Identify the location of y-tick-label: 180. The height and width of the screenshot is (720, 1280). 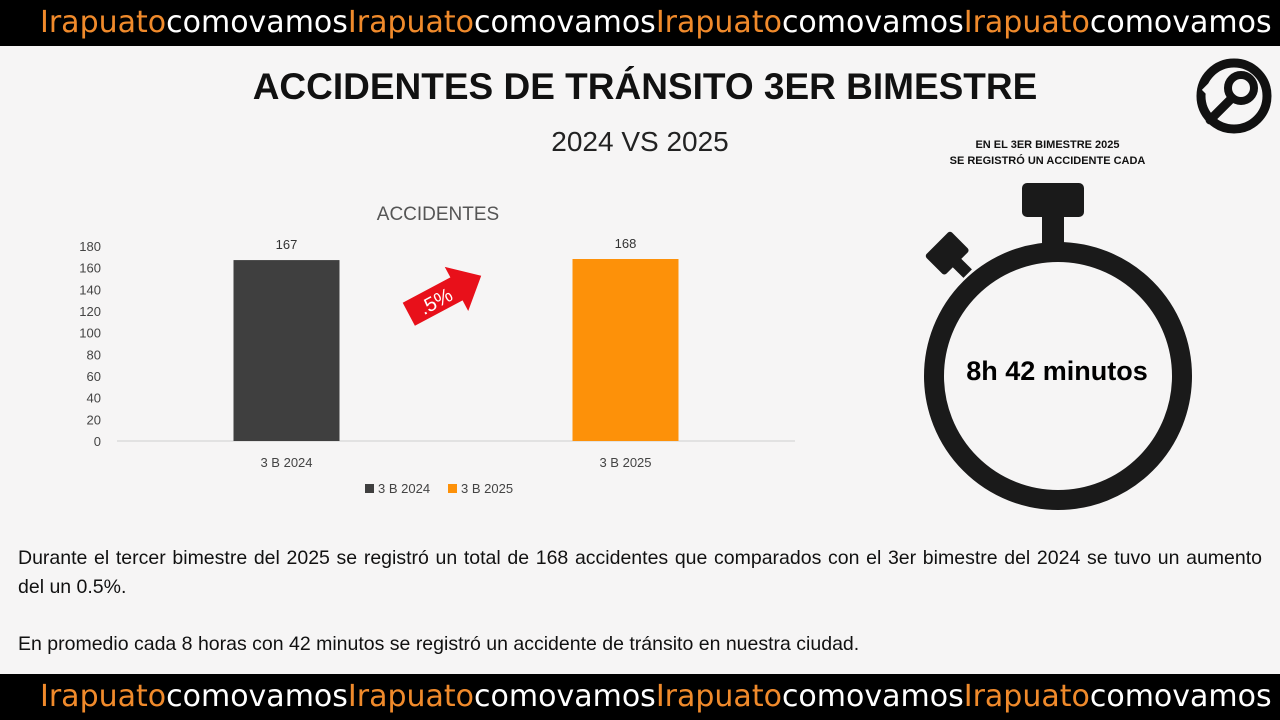
(90, 246).